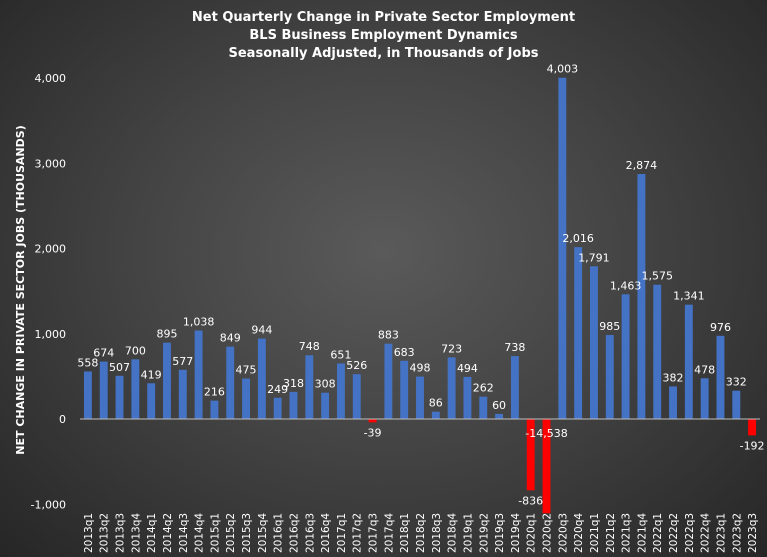 The width and height of the screenshot is (767, 557). What do you see at coordinates (689, 296) in the screenshot?
I see `data-label-2022q3: 1,341` at bounding box center [689, 296].